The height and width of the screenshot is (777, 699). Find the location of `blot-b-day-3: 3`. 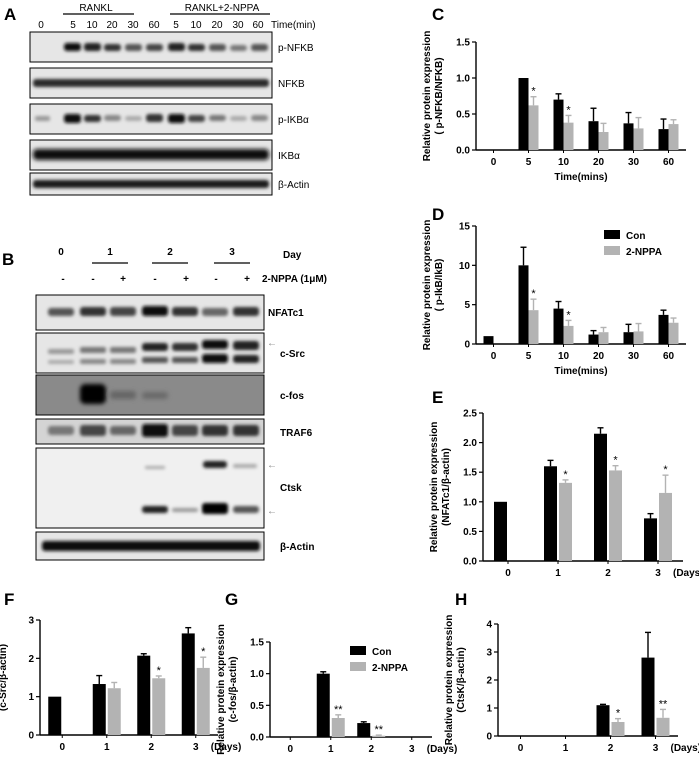

blot-b-day-3: 3 is located at coordinates (232, 252).